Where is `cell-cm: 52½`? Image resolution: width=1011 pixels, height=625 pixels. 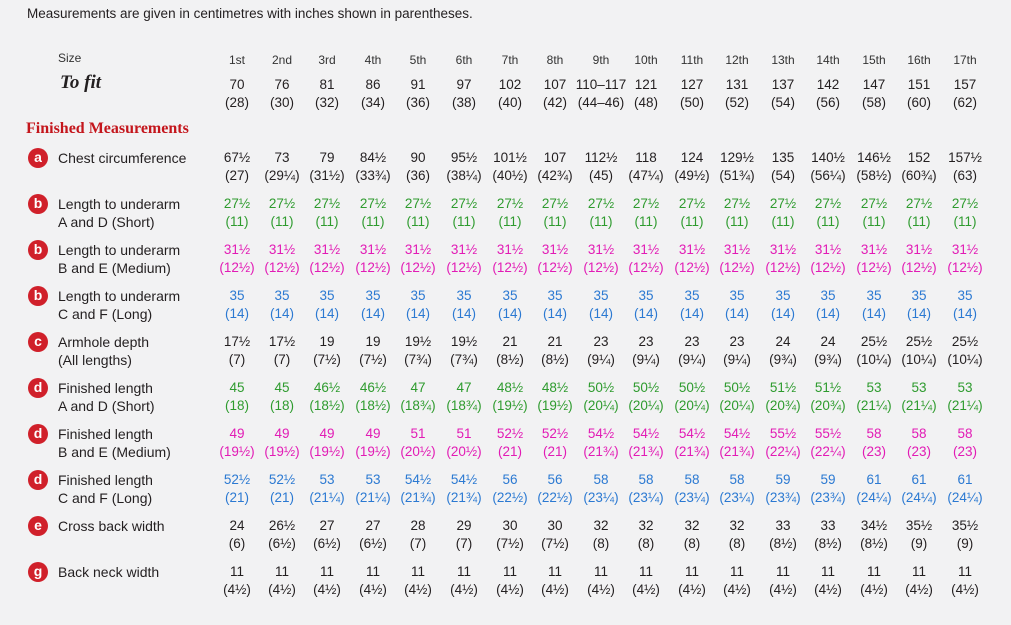
cell-cm: 52½ is located at coordinates (282, 479).